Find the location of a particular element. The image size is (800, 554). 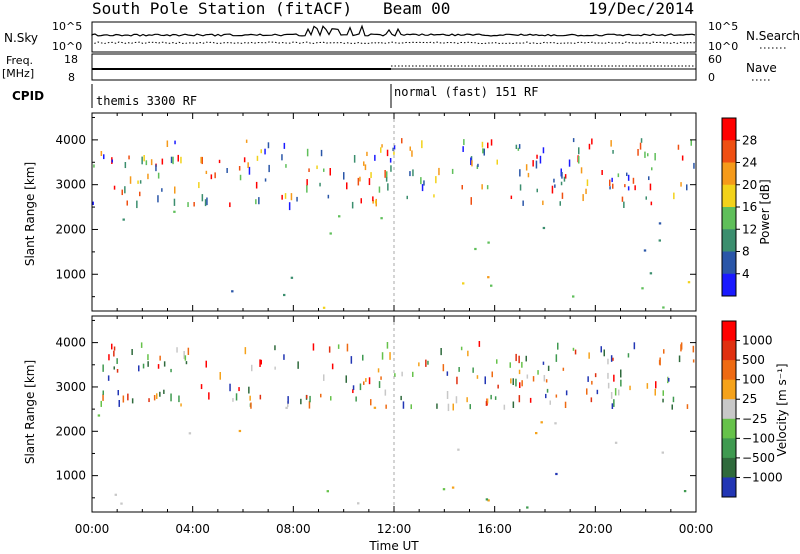

freq-panel-frame is located at coordinates (394, 67).